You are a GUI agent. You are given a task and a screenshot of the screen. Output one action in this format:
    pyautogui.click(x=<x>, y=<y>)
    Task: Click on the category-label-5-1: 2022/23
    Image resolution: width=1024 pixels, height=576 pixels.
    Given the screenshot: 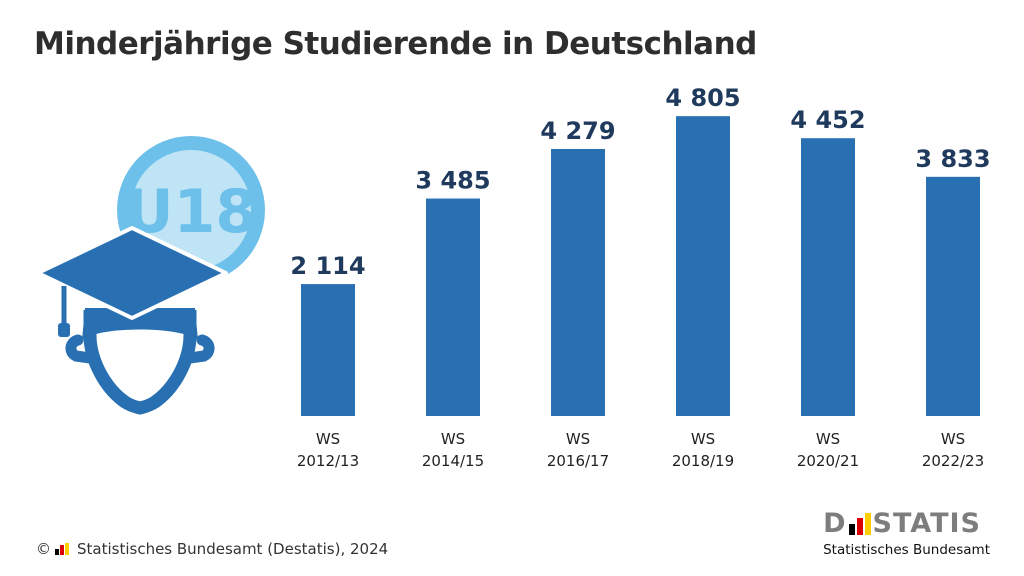 What is the action you would take?
    pyautogui.click(x=953, y=461)
    